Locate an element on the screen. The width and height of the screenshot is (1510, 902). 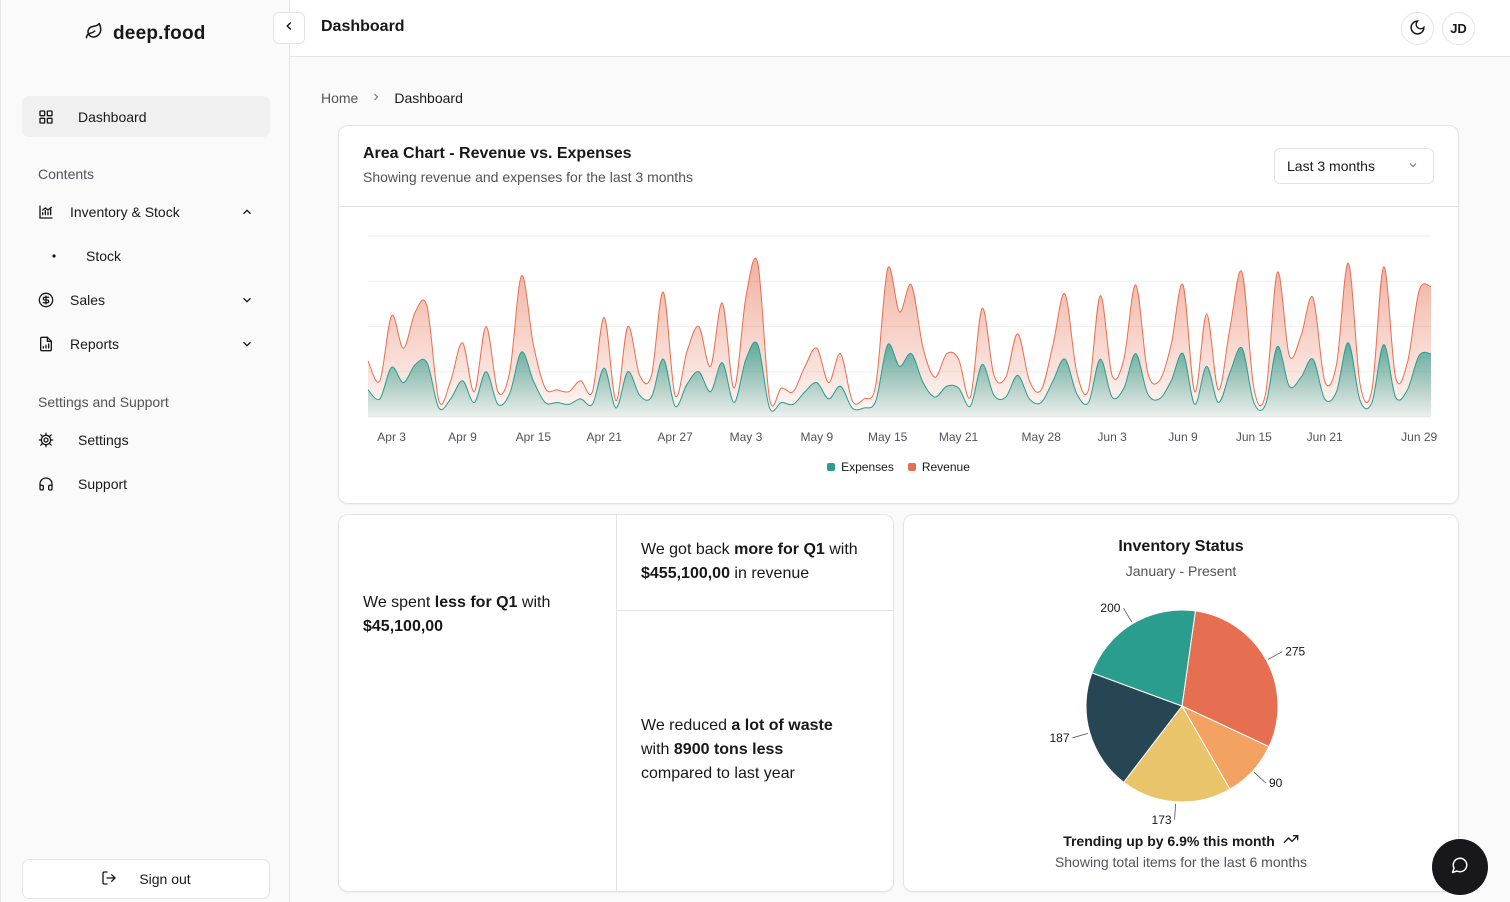
pie-value-label: 187 is located at coordinates (1059, 738).